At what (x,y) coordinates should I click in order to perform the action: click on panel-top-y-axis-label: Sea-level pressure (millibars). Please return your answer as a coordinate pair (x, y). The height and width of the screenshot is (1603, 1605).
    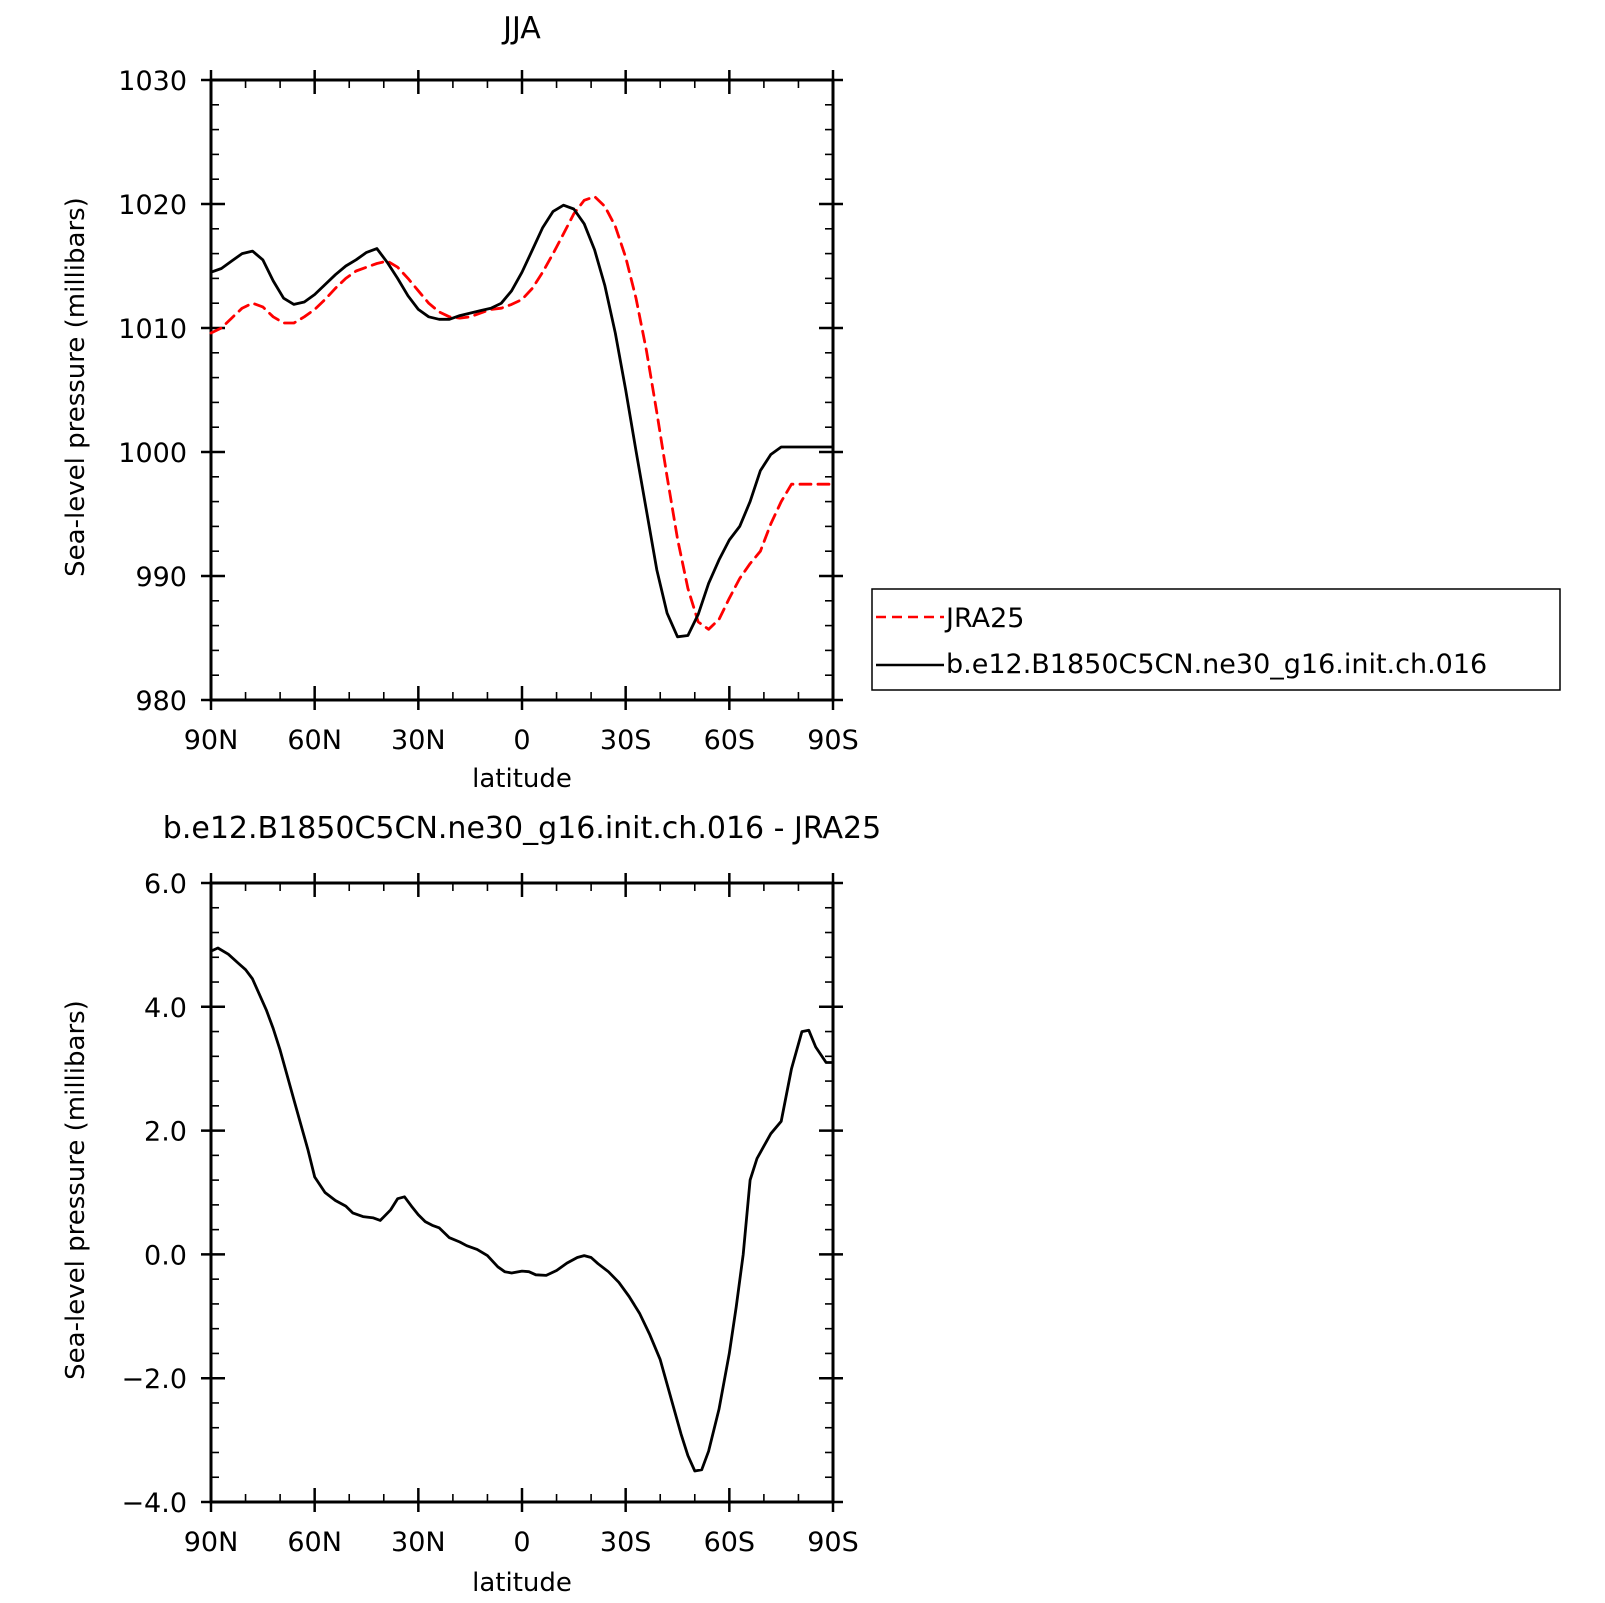
    Looking at the image, I should click on (76, 387).